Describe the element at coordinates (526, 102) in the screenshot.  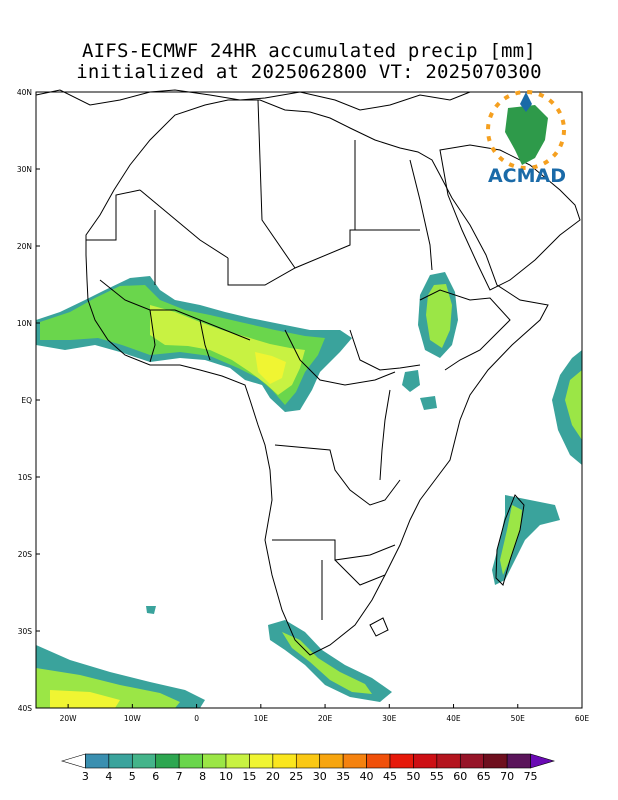
I see `logo-water-drop` at that location.